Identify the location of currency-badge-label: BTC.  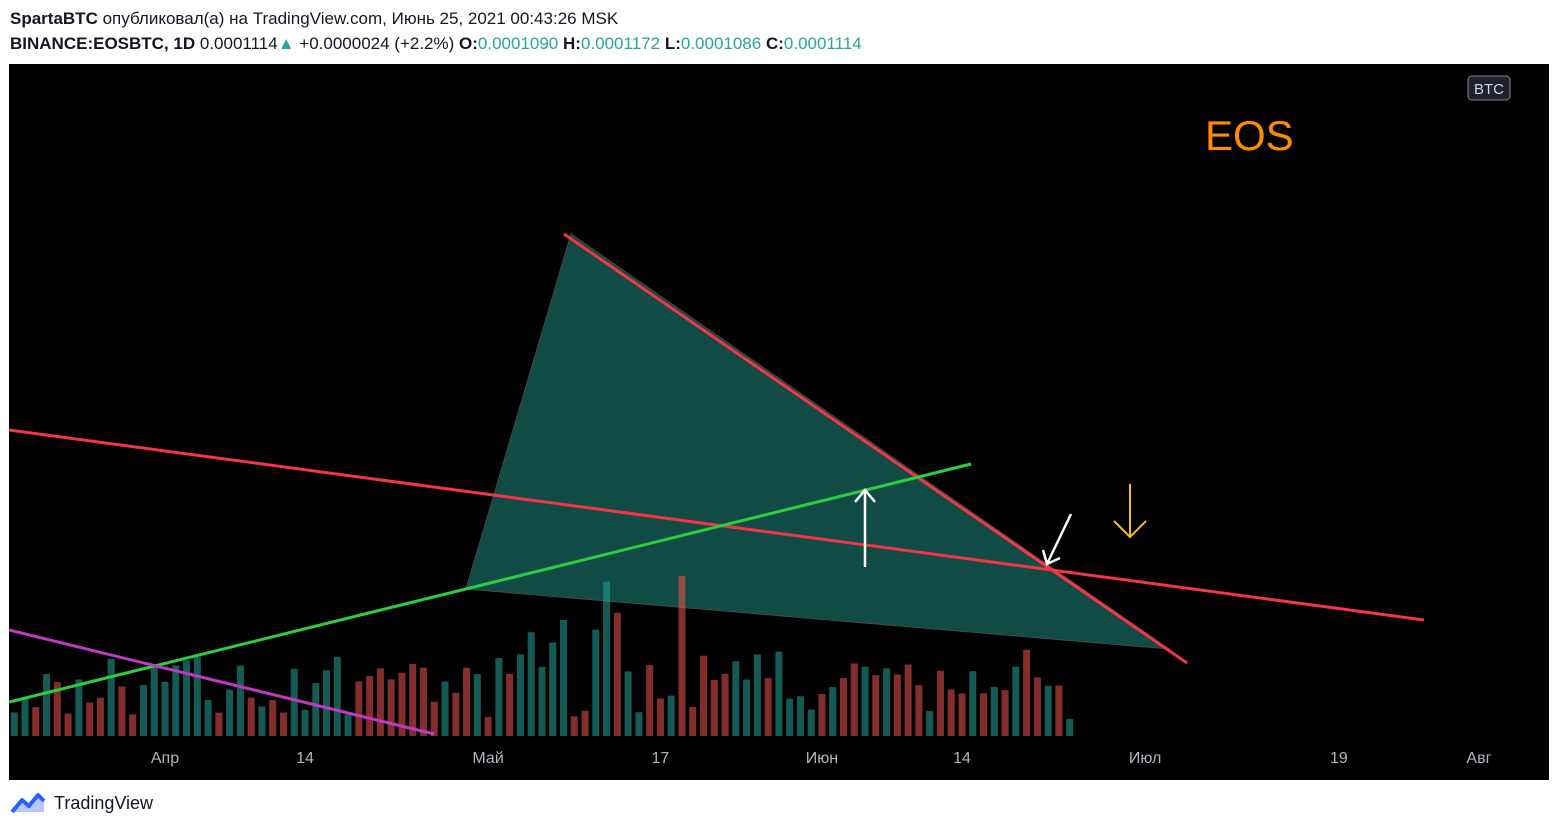
(1489, 89).